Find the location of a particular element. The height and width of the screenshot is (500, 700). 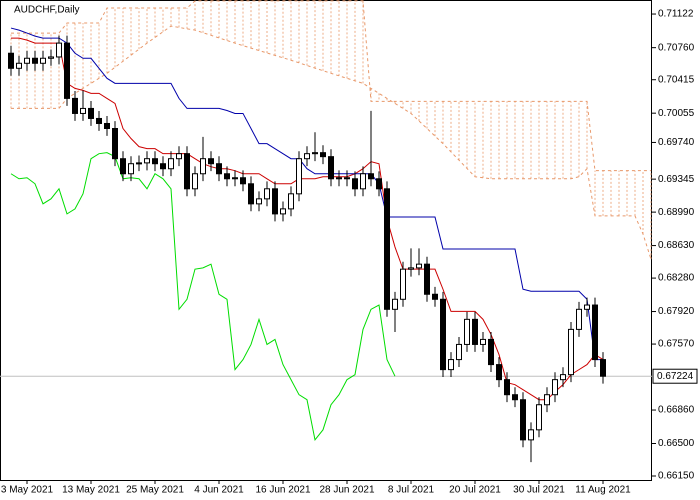

chart-title: AUDCHF,Daily is located at coordinates (47, 10).